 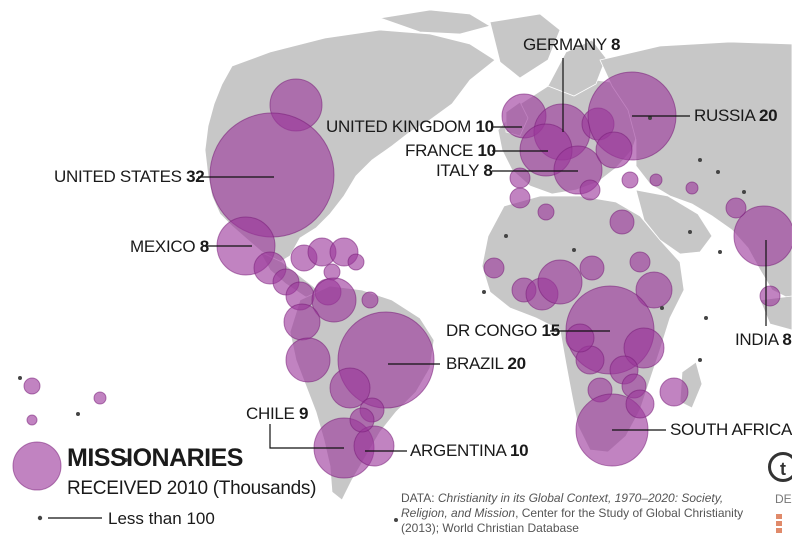 What do you see at coordinates (756, 339) in the screenshot?
I see `label-name: INDIA` at bounding box center [756, 339].